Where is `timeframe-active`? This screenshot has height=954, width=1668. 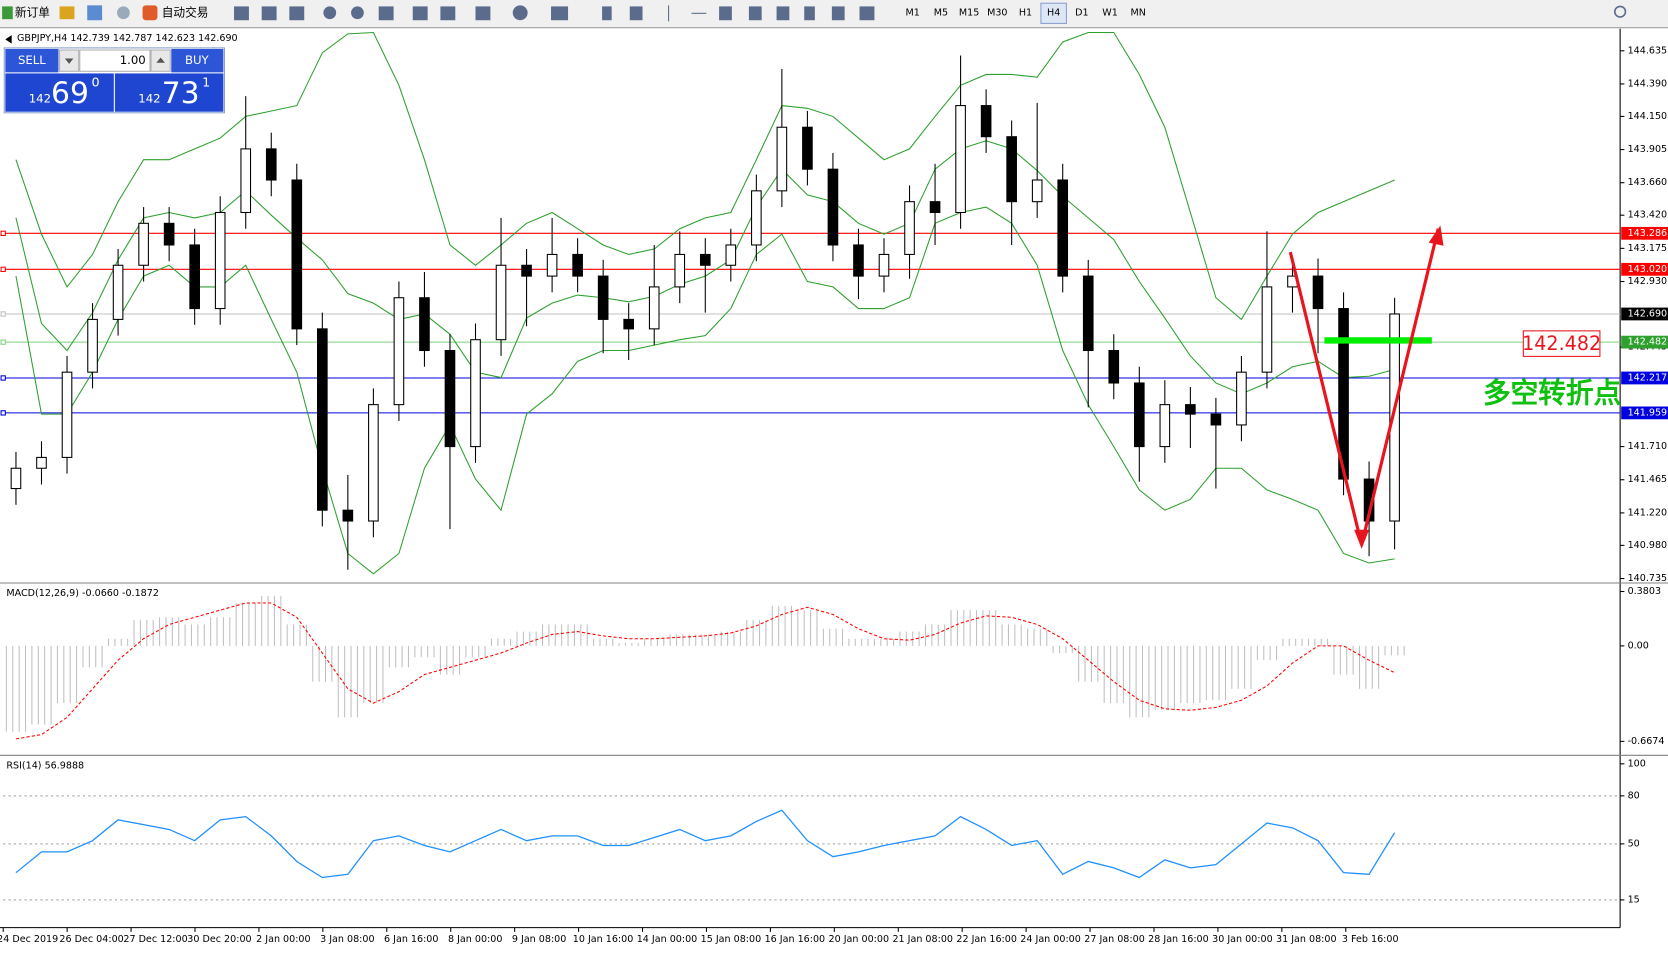
timeframe-active is located at coordinates (1053, 13).